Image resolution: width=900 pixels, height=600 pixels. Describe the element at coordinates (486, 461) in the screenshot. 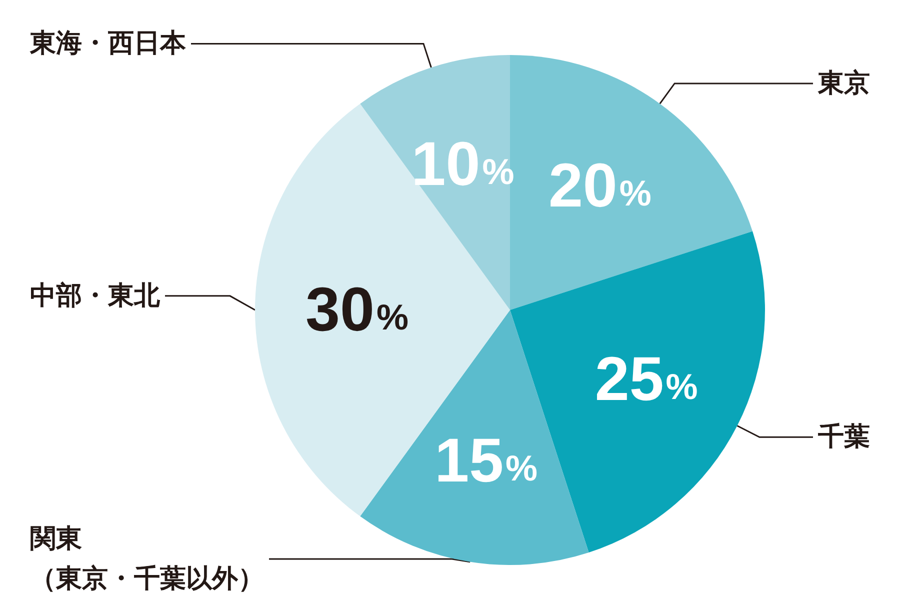

I see `data-label: 15%` at that location.